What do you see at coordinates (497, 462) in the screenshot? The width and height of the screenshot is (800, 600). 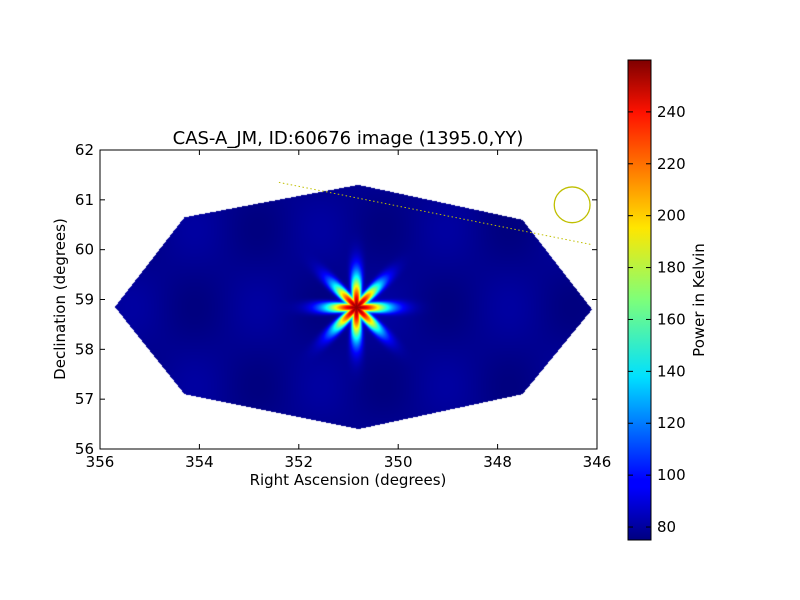 I see `x-tick-label: 348` at bounding box center [497, 462].